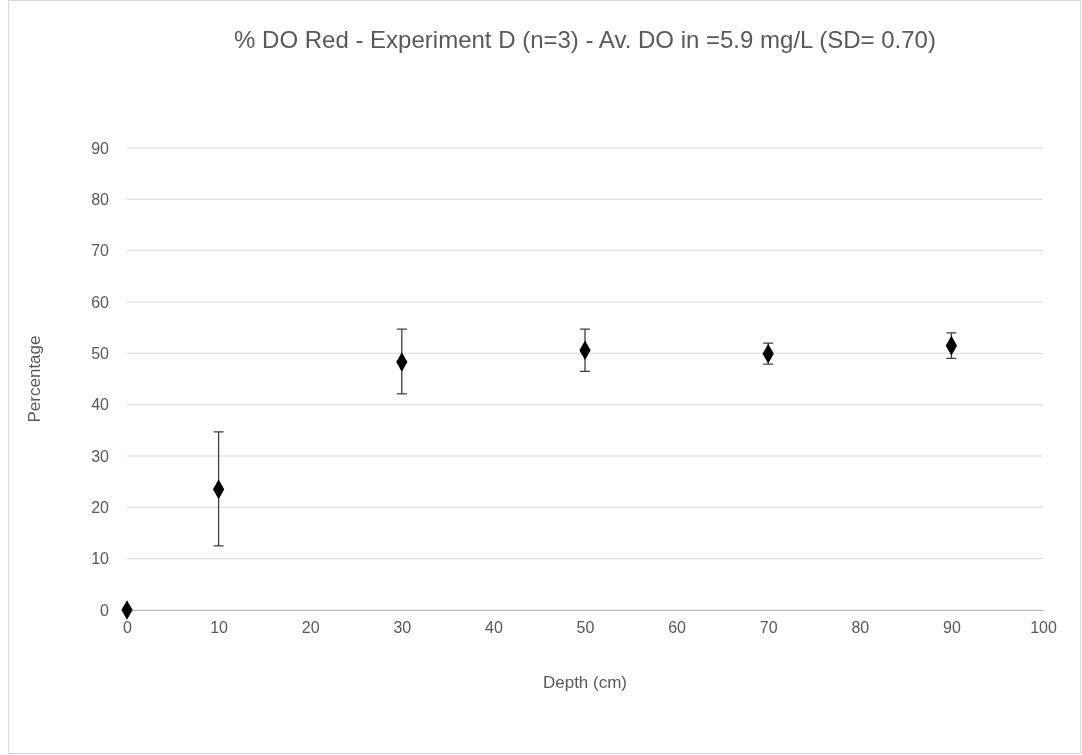 The width and height of the screenshot is (1082, 755). Describe the element at coordinates (494, 628) in the screenshot. I see `x-tick-label: 40` at that location.